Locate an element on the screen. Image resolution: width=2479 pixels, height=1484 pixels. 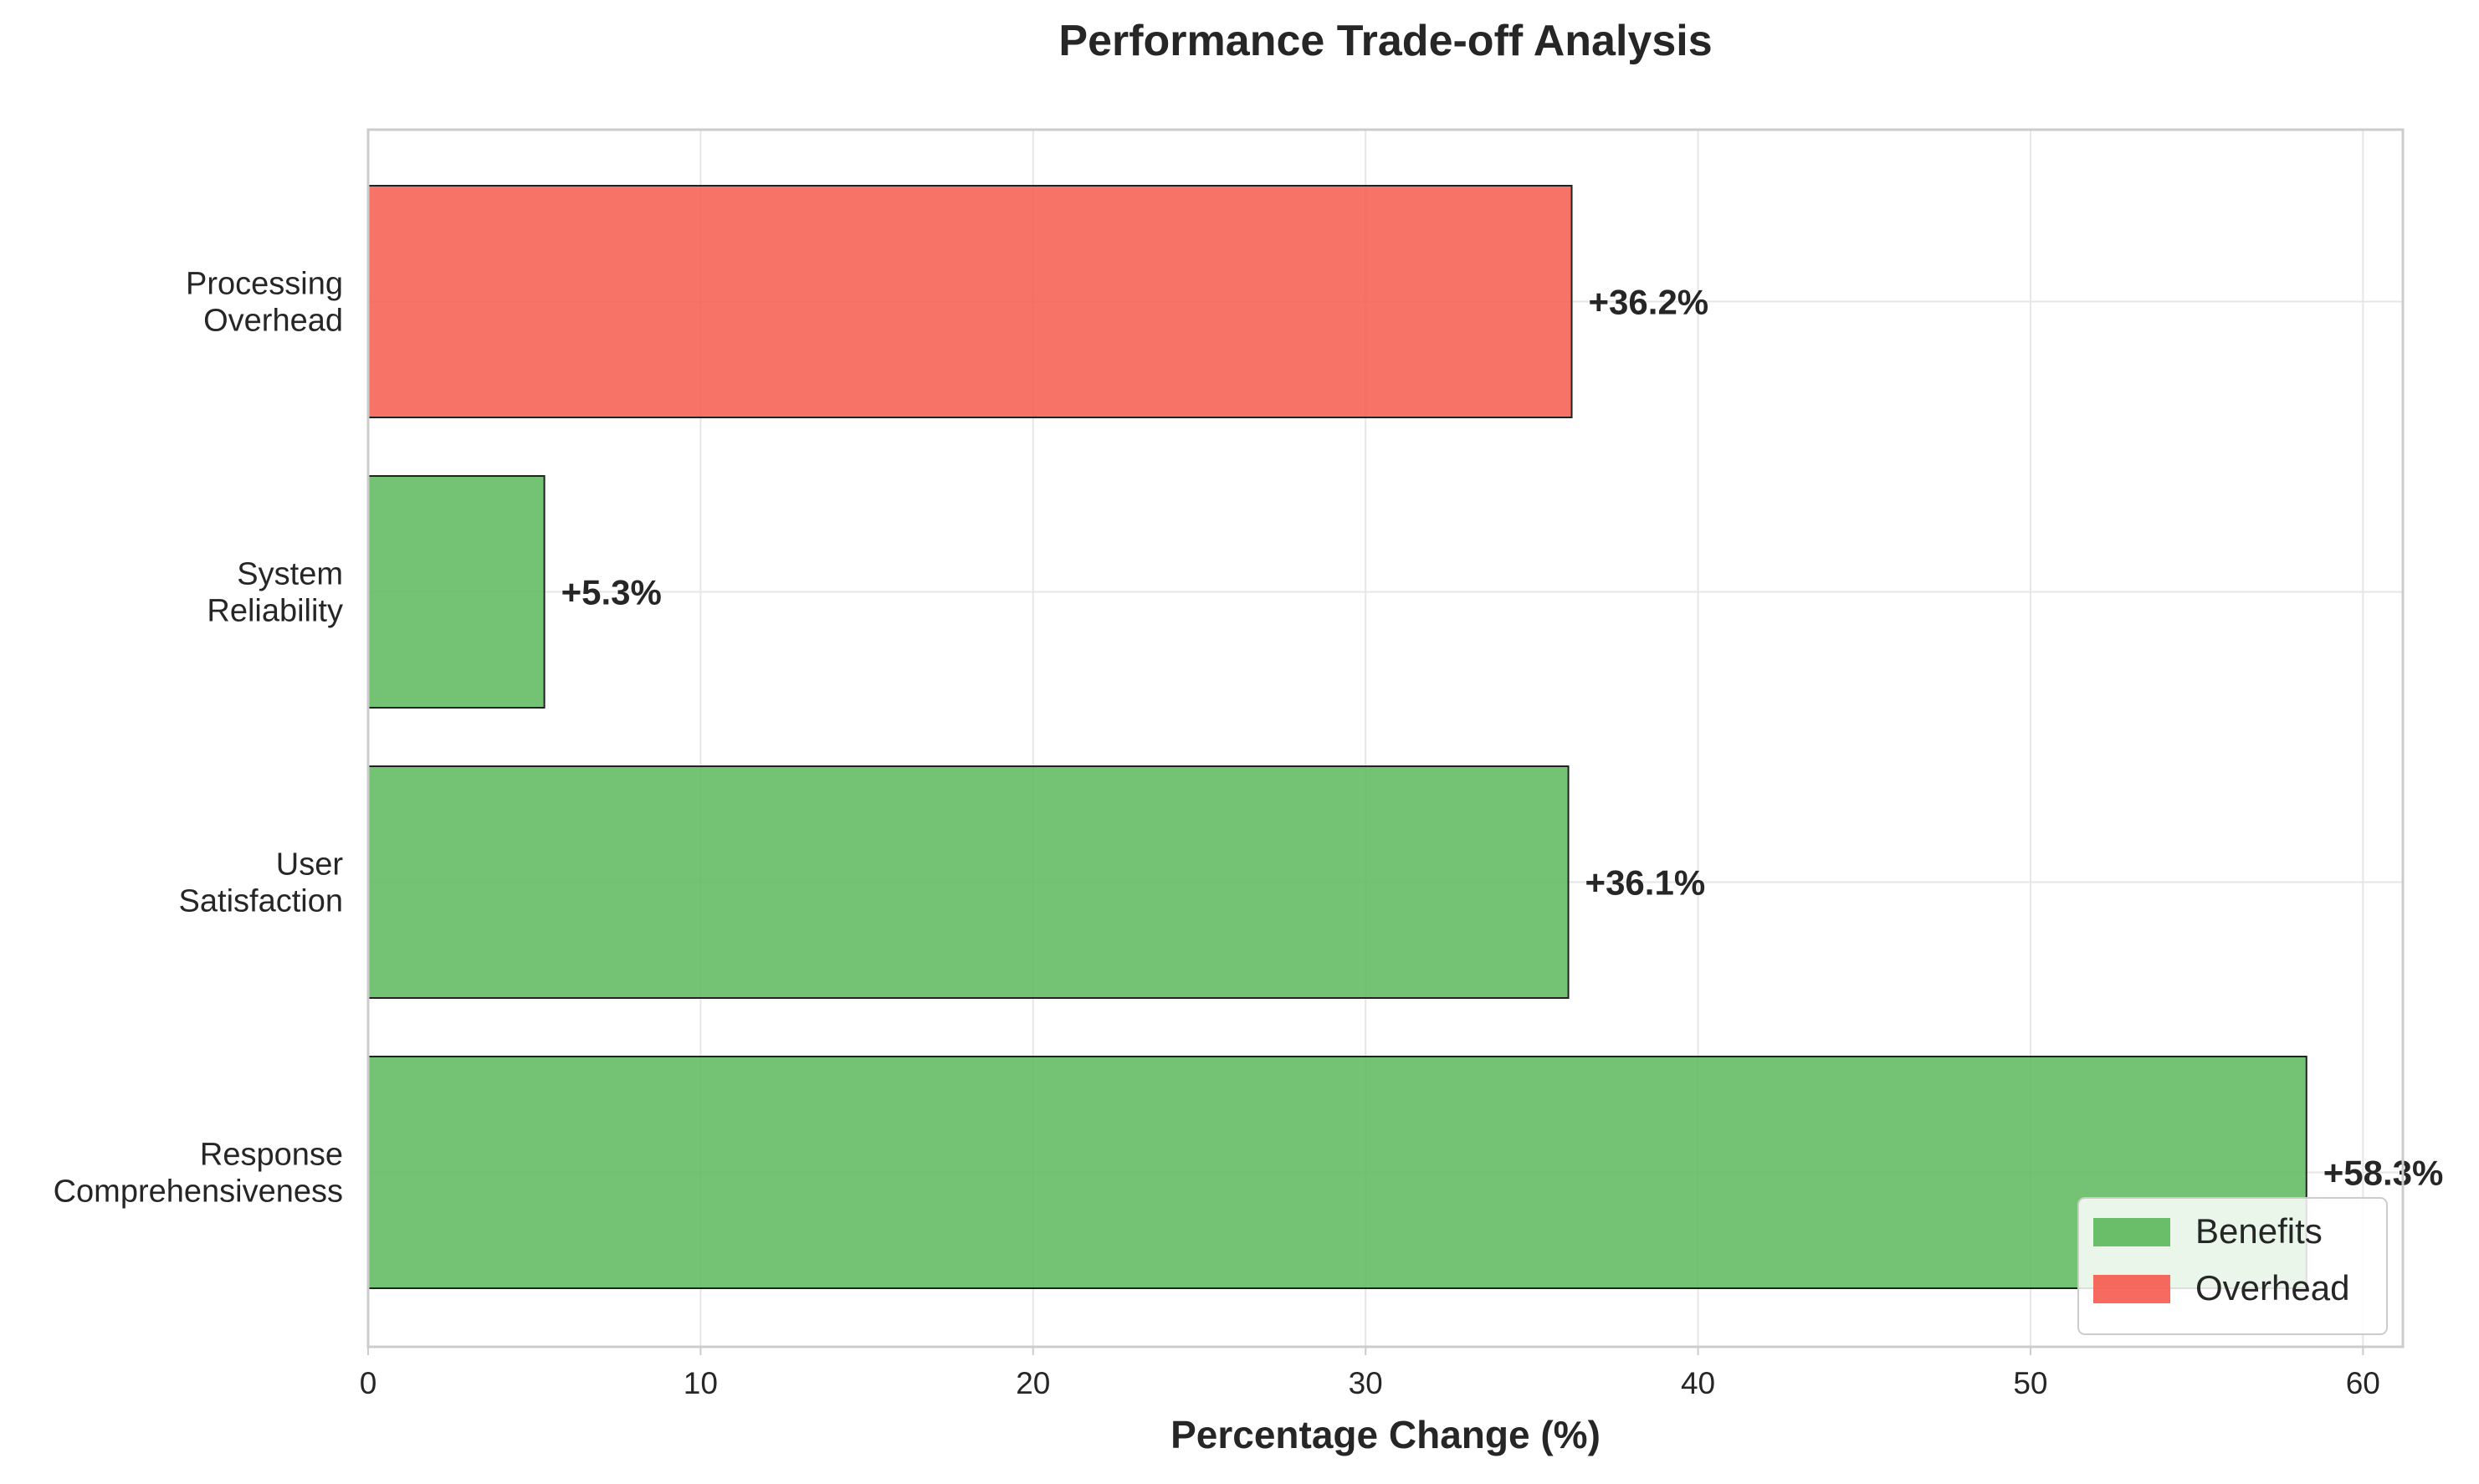
x-axis-label: Percentage Change (%) is located at coordinates (1385, 1434).